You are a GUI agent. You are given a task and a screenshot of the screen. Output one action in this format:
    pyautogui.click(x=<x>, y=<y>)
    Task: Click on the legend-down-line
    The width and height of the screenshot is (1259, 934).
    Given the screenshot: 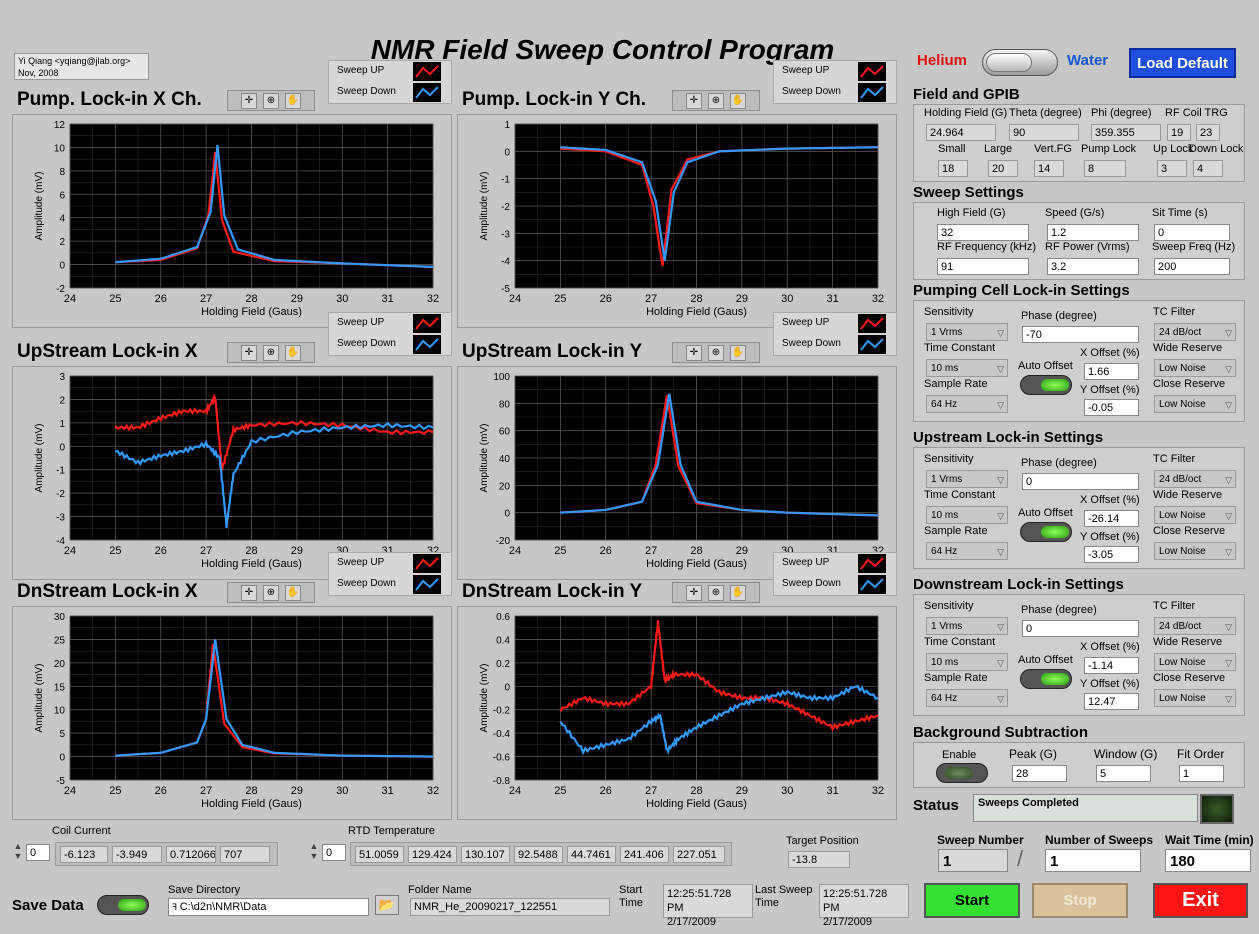 What is the action you would take?
    pyautogui.click(x=872, y=584)
    